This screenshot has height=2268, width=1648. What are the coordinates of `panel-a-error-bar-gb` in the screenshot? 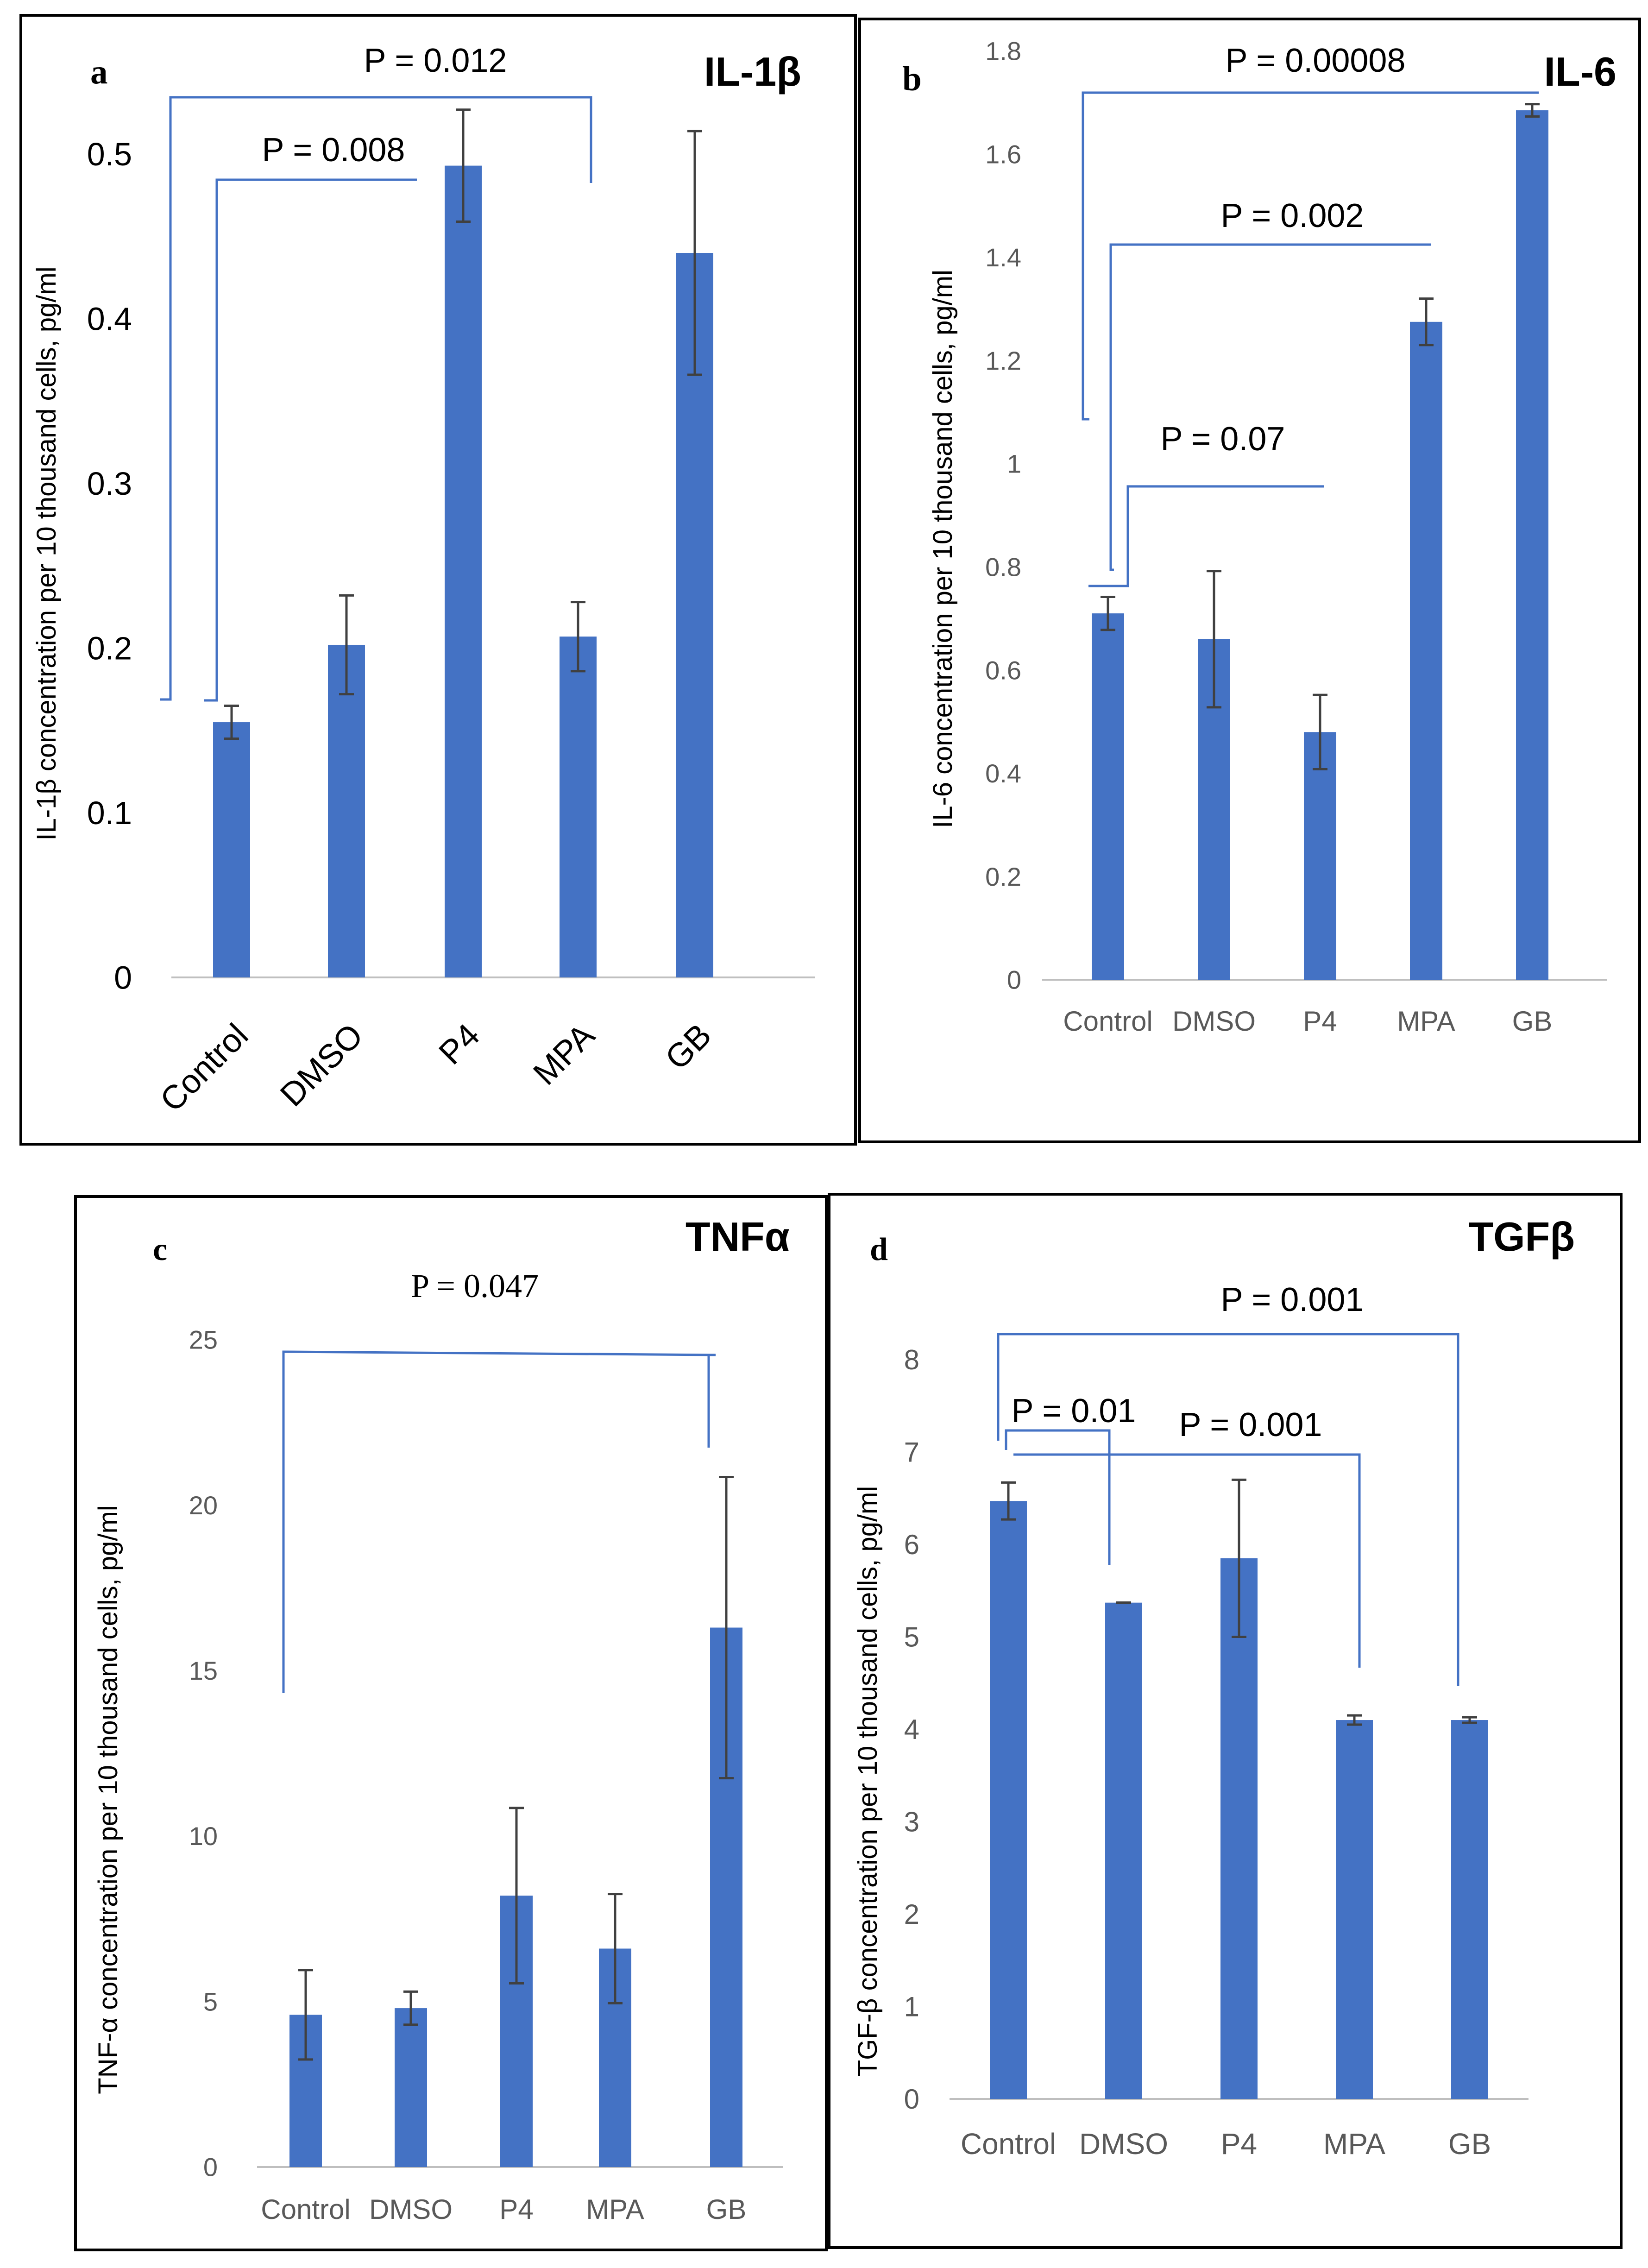 It's located at (695, 253).